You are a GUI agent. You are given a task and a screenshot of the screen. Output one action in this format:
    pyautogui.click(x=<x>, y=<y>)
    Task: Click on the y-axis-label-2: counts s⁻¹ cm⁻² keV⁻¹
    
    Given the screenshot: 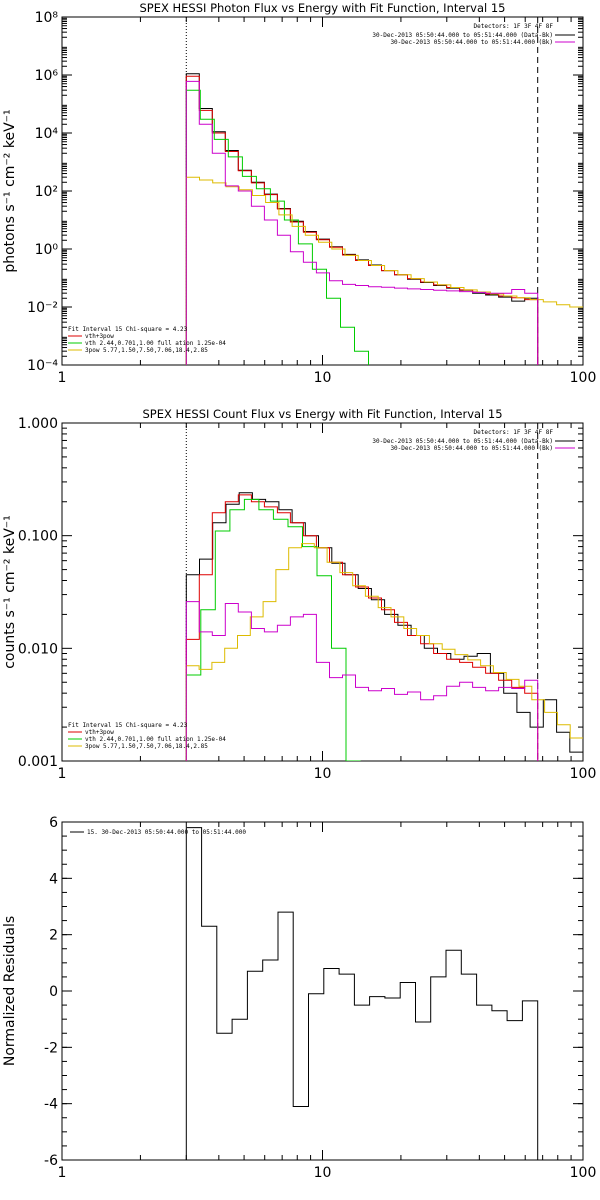 What is the action you would take?
    pyautogui.click(x=10, y=592)
    